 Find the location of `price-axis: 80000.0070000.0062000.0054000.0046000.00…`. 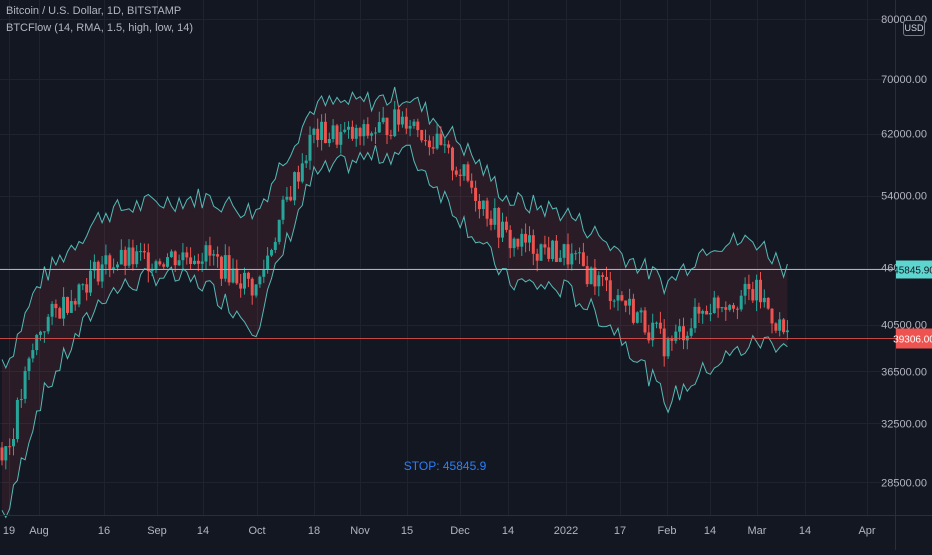

price-axis: 80000.0070000.0062000.0054000.0046000.00… is located at coordinates (904, 251).